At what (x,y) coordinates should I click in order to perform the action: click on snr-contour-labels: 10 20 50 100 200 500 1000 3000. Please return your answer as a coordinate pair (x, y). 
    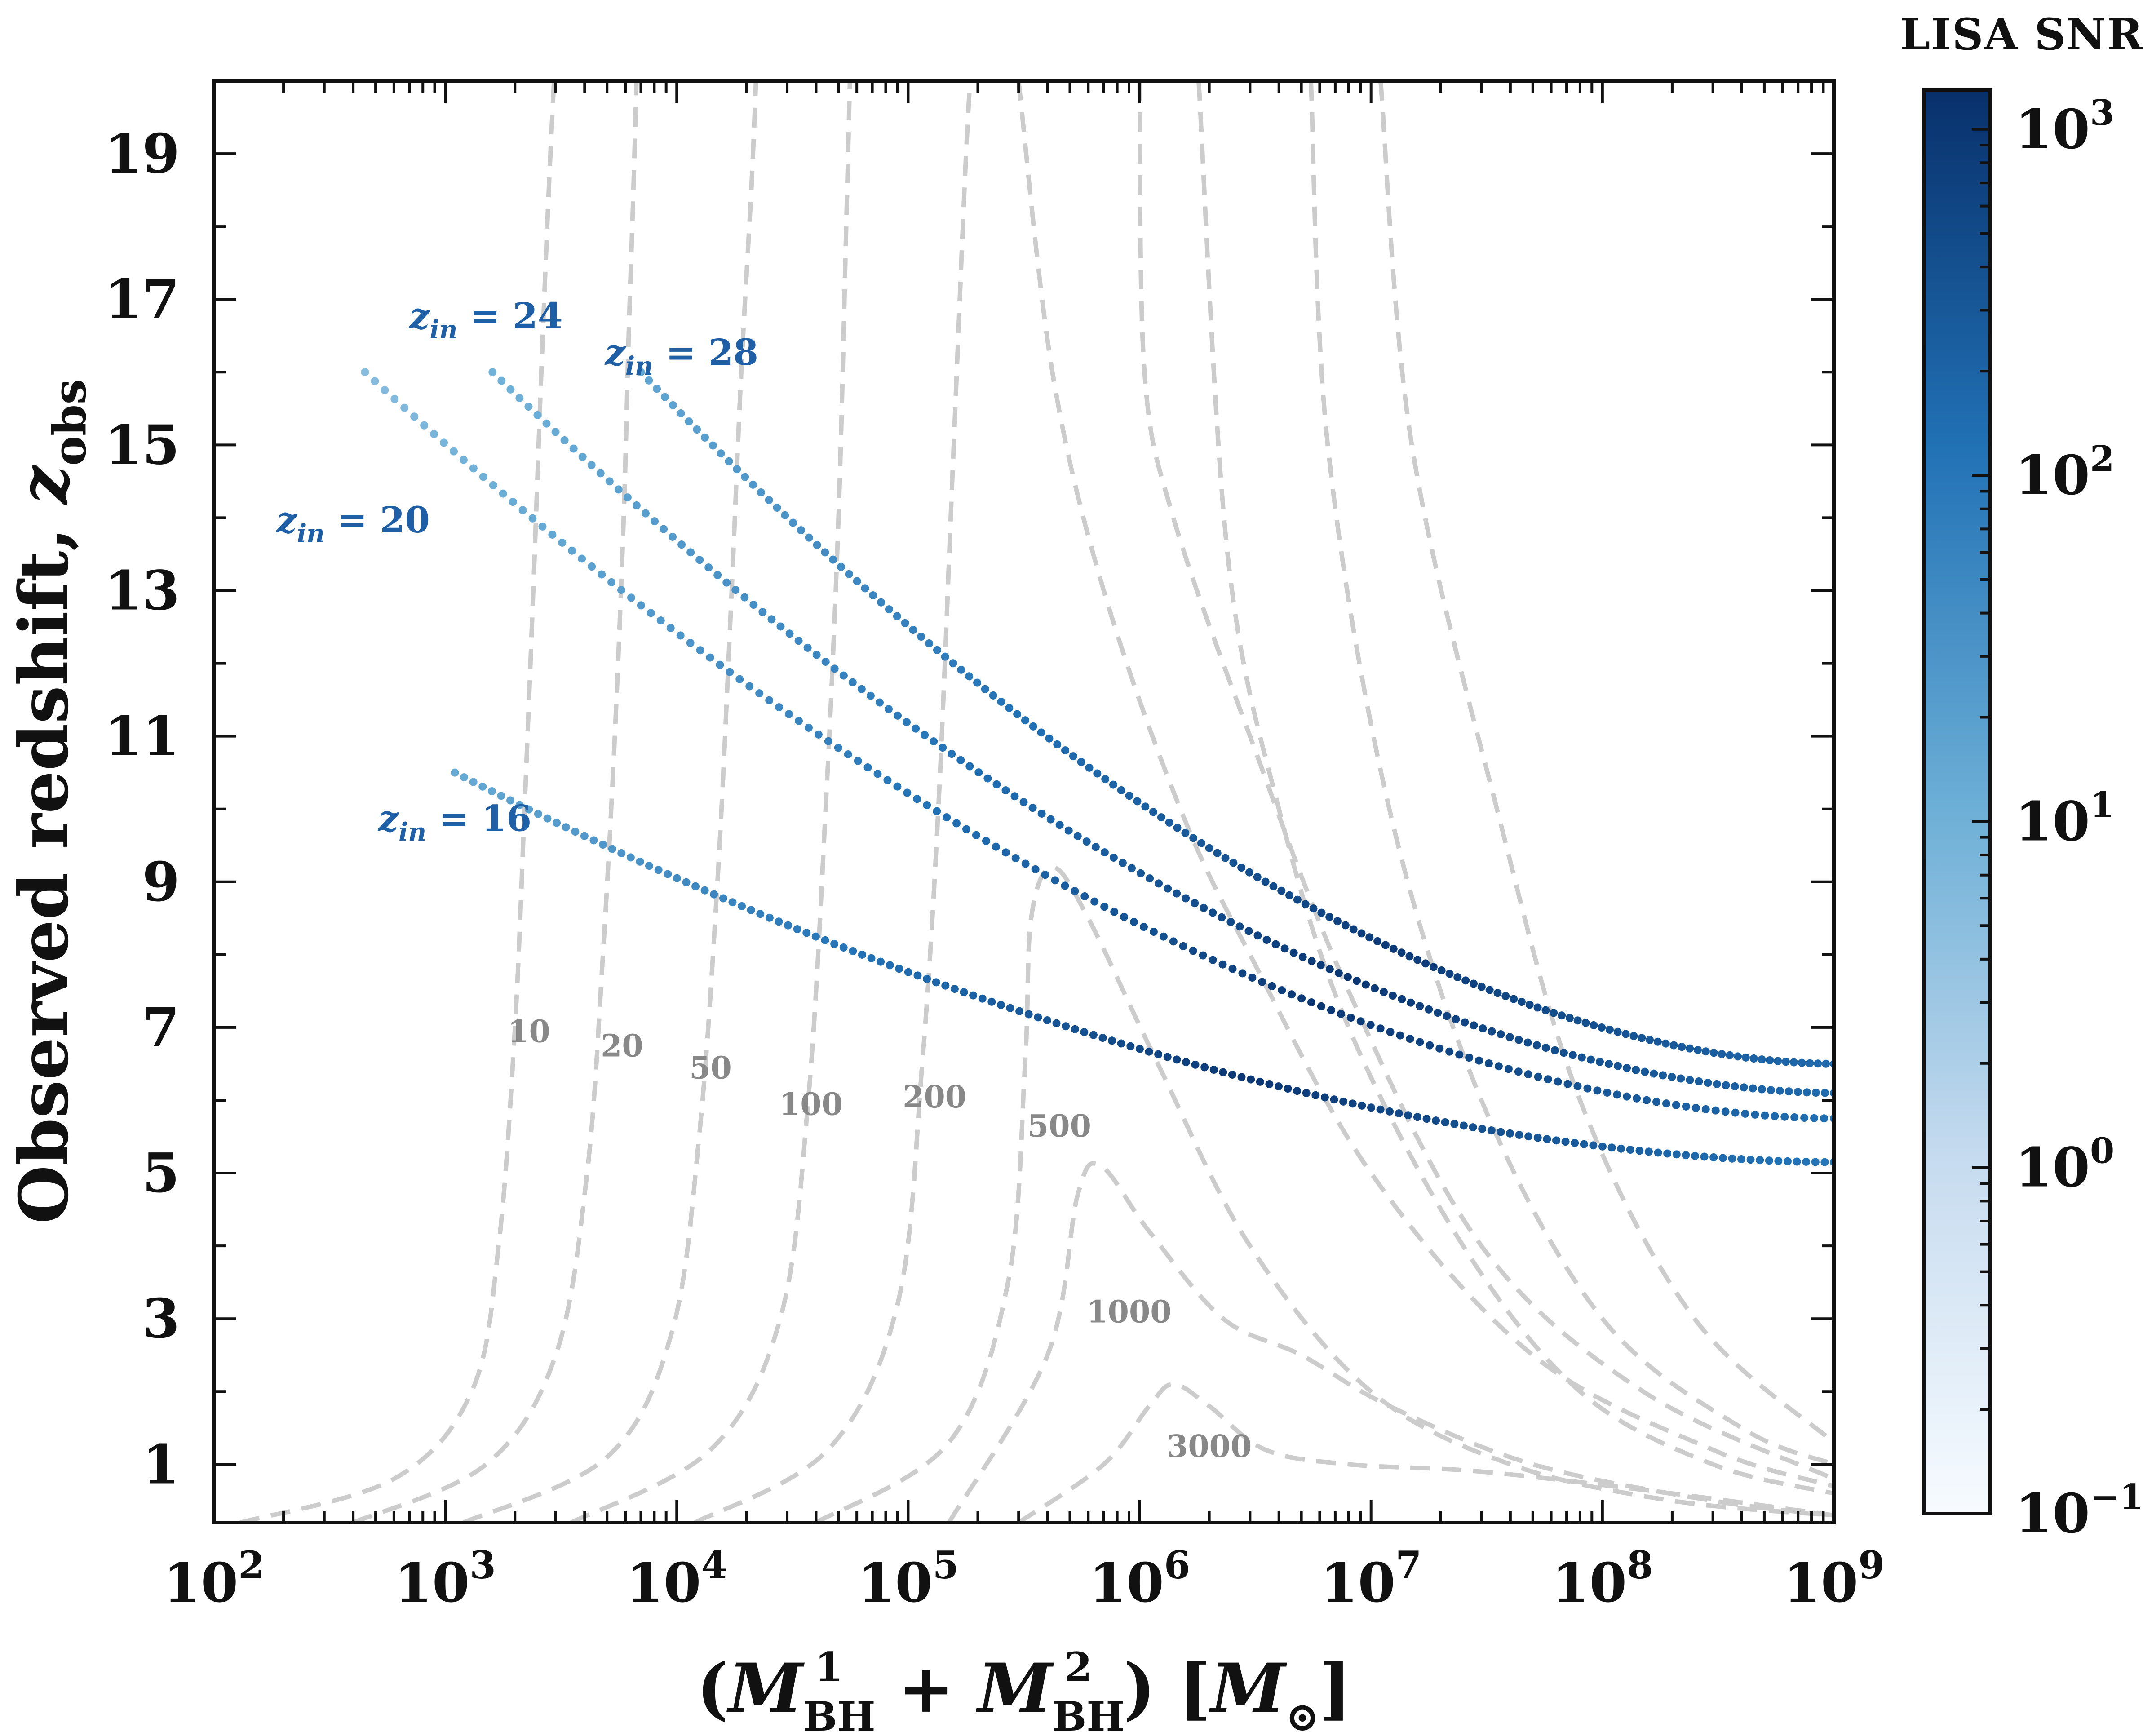
    Looking at the image, I should click on (880, 1239).